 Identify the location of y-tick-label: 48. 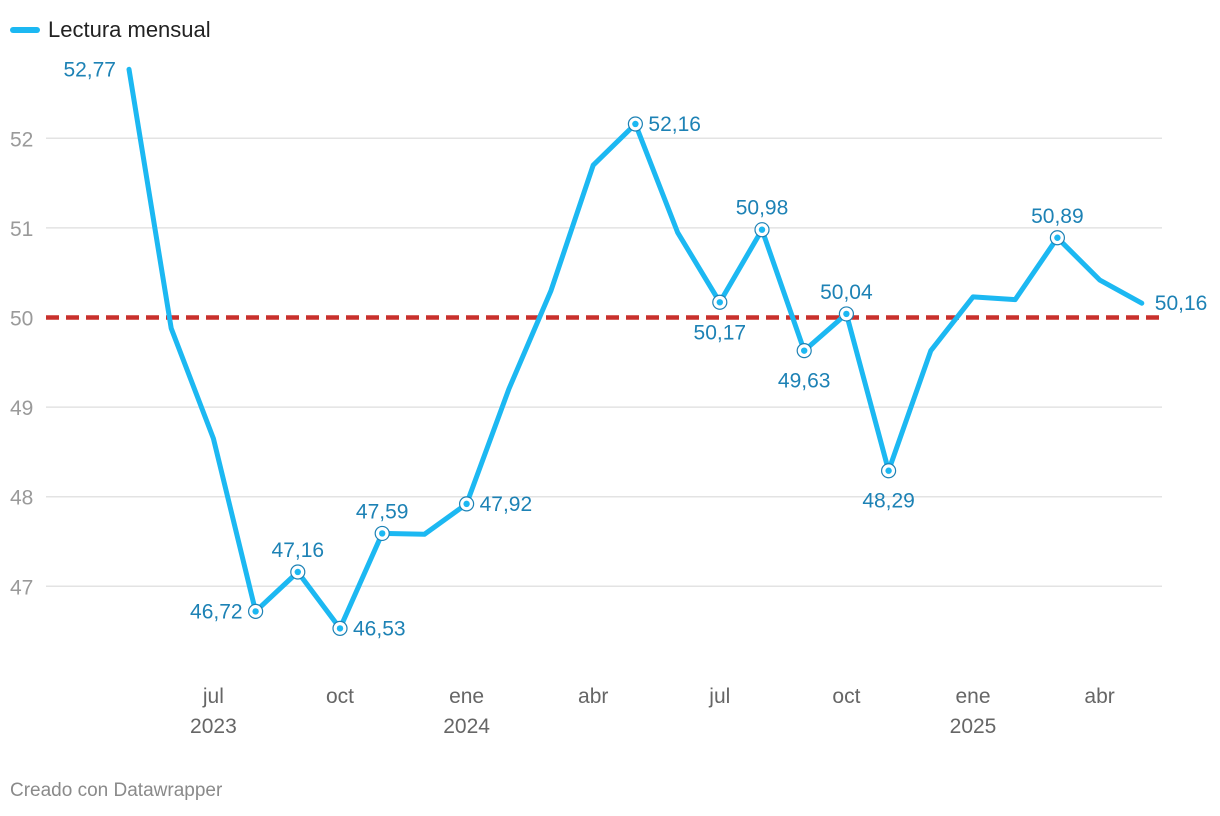
(21, 498).